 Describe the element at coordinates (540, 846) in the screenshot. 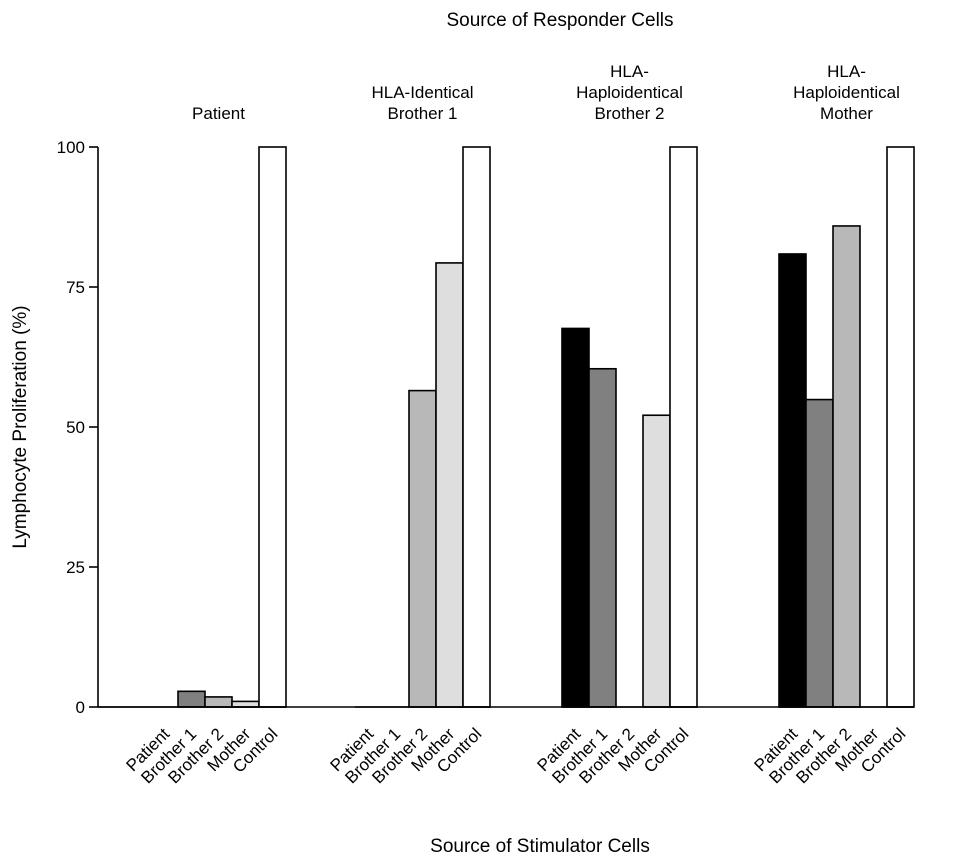

I see `x-axis-title: Source of Stimulator Cells` at that location.